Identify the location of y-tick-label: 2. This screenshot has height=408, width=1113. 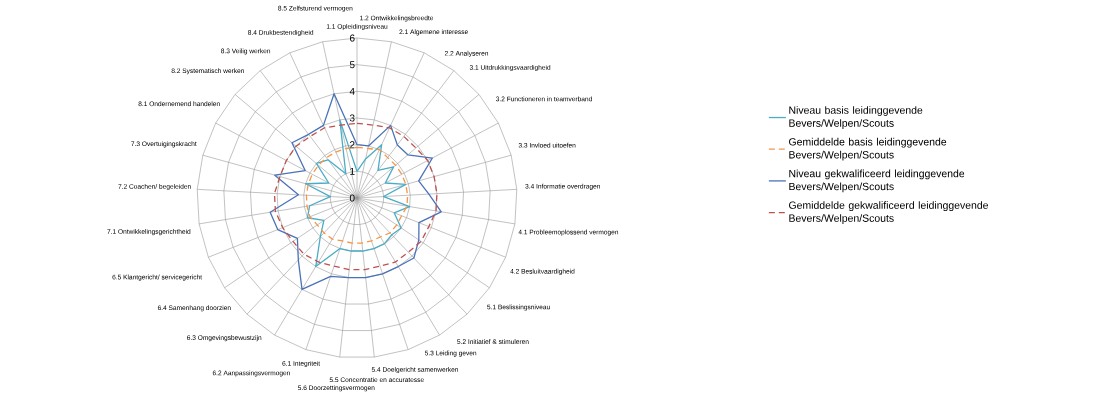
(352, 145).